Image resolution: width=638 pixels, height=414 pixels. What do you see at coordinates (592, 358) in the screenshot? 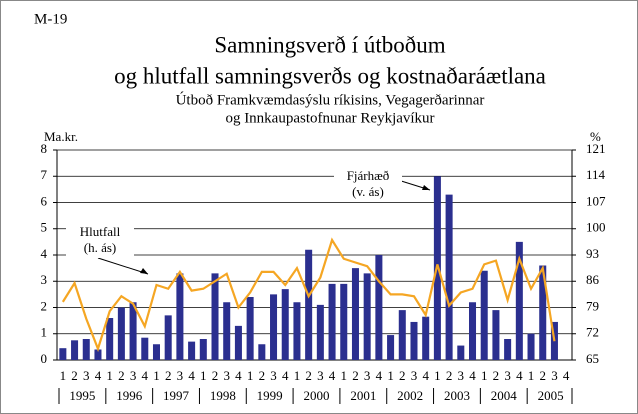
I see `y2-tick-label: 65` at bounding box center [592, 358].